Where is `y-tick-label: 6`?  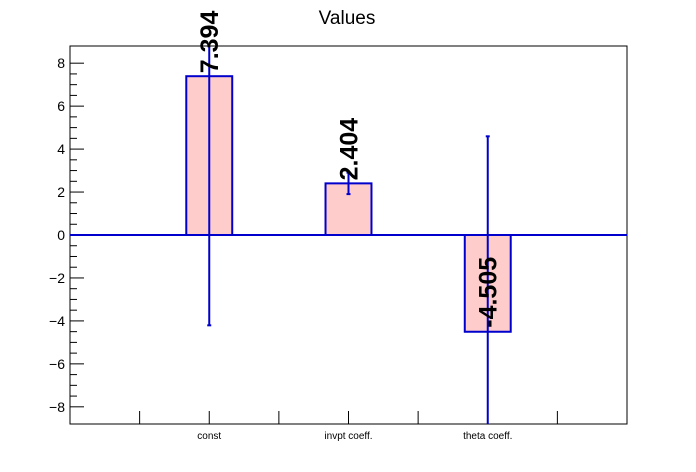 y-tick-label: 6 is located at coordinates (61, 106).